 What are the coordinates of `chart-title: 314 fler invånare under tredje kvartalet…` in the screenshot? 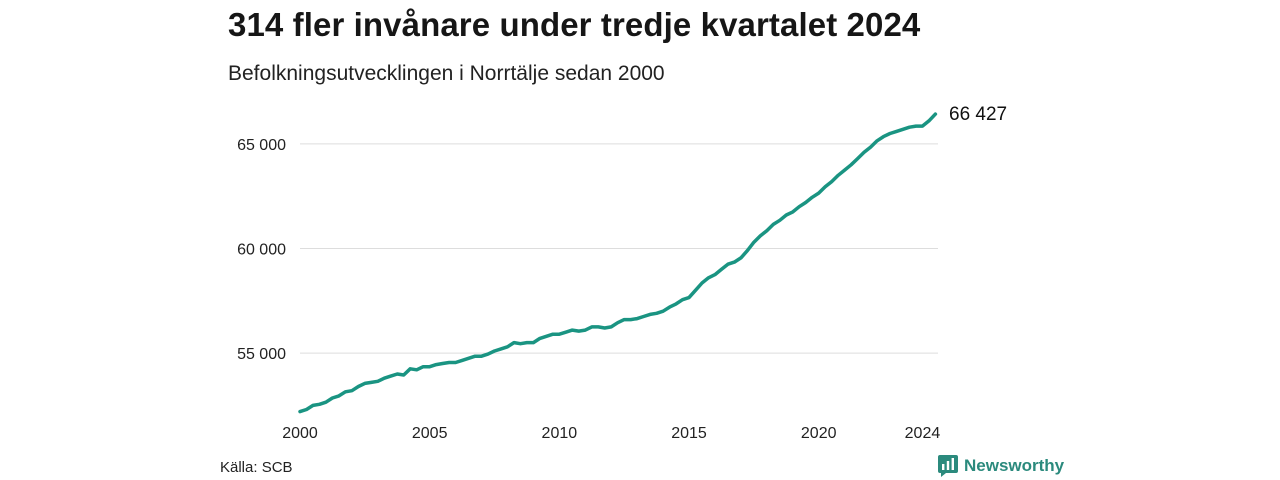 It's located at (574, 24).